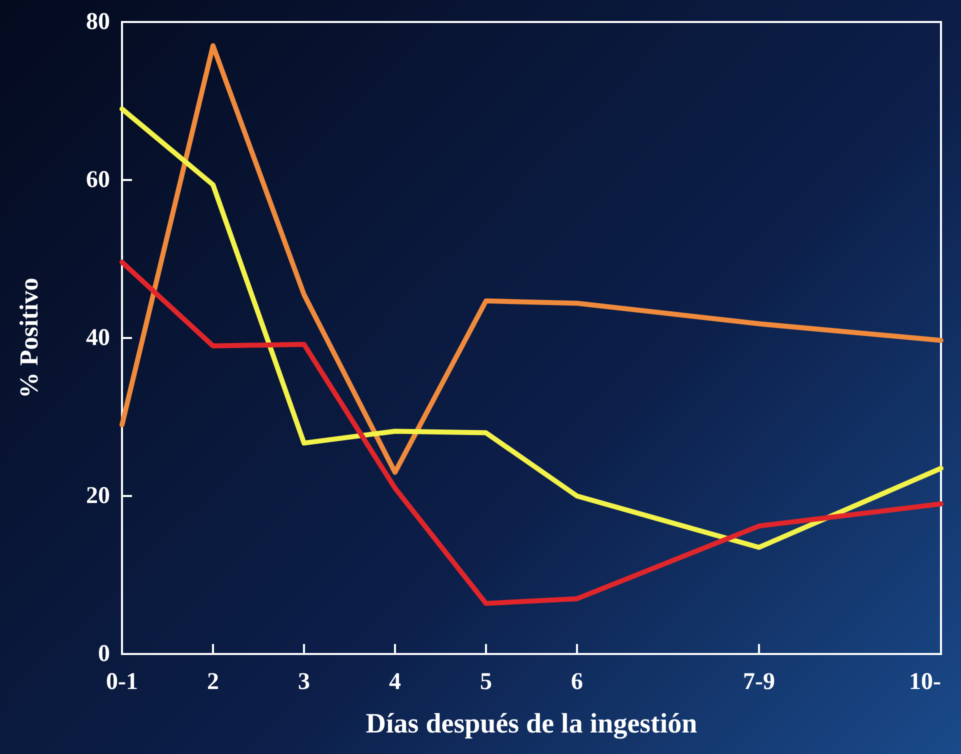 The height and width of the screenshot is (754, 961). I want to click on x-axis-title: Días después de la ingestión, so click(532, 724).